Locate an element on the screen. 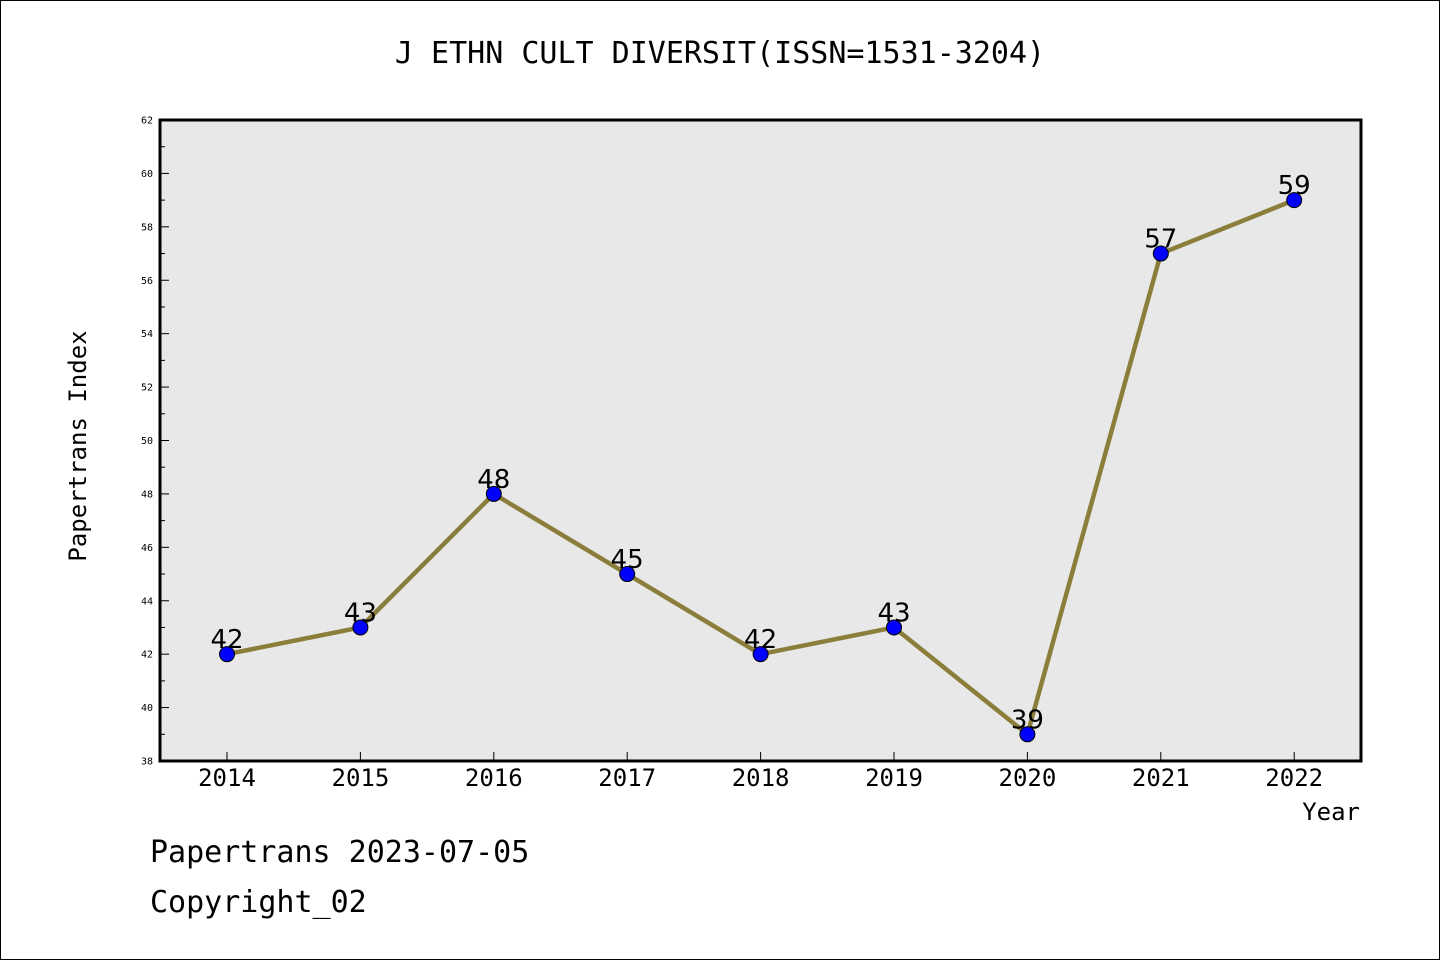  x-tick-label: 2018 is located at coordinates (761, 778).